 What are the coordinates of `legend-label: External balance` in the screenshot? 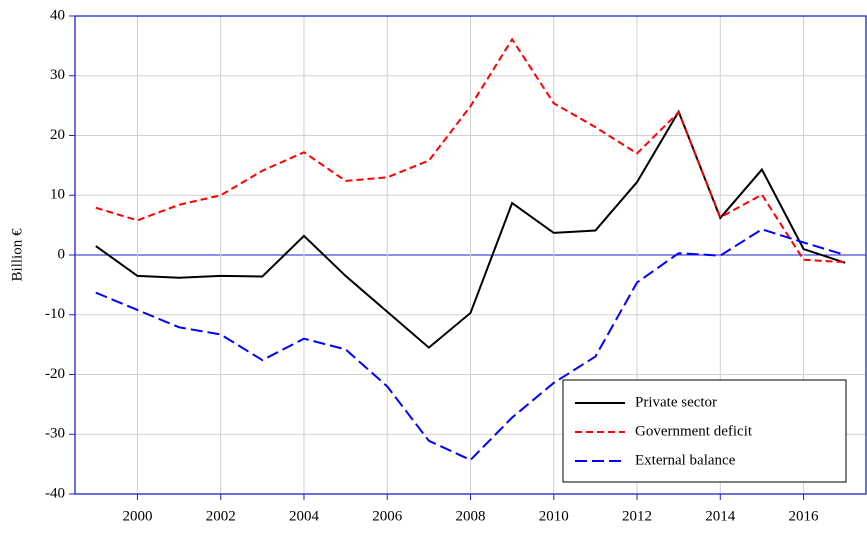 It's located at (685, 460).